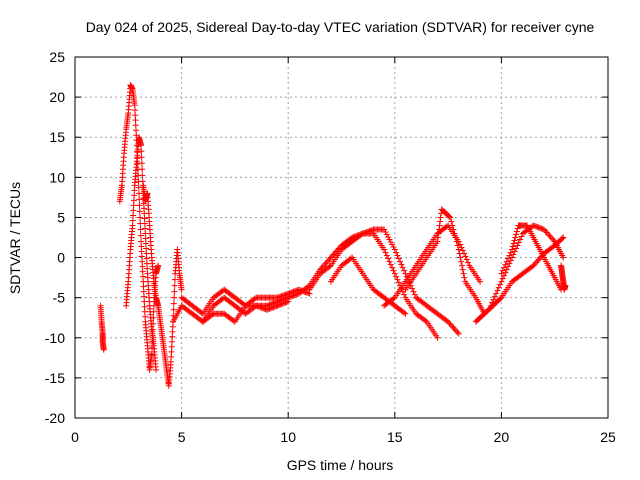 Image resolution: width=640 pixels, height=480 pixels. Describe the element at coordinates (59, 298) in the screenshot. I see `y-tick-label: -5` at that location.